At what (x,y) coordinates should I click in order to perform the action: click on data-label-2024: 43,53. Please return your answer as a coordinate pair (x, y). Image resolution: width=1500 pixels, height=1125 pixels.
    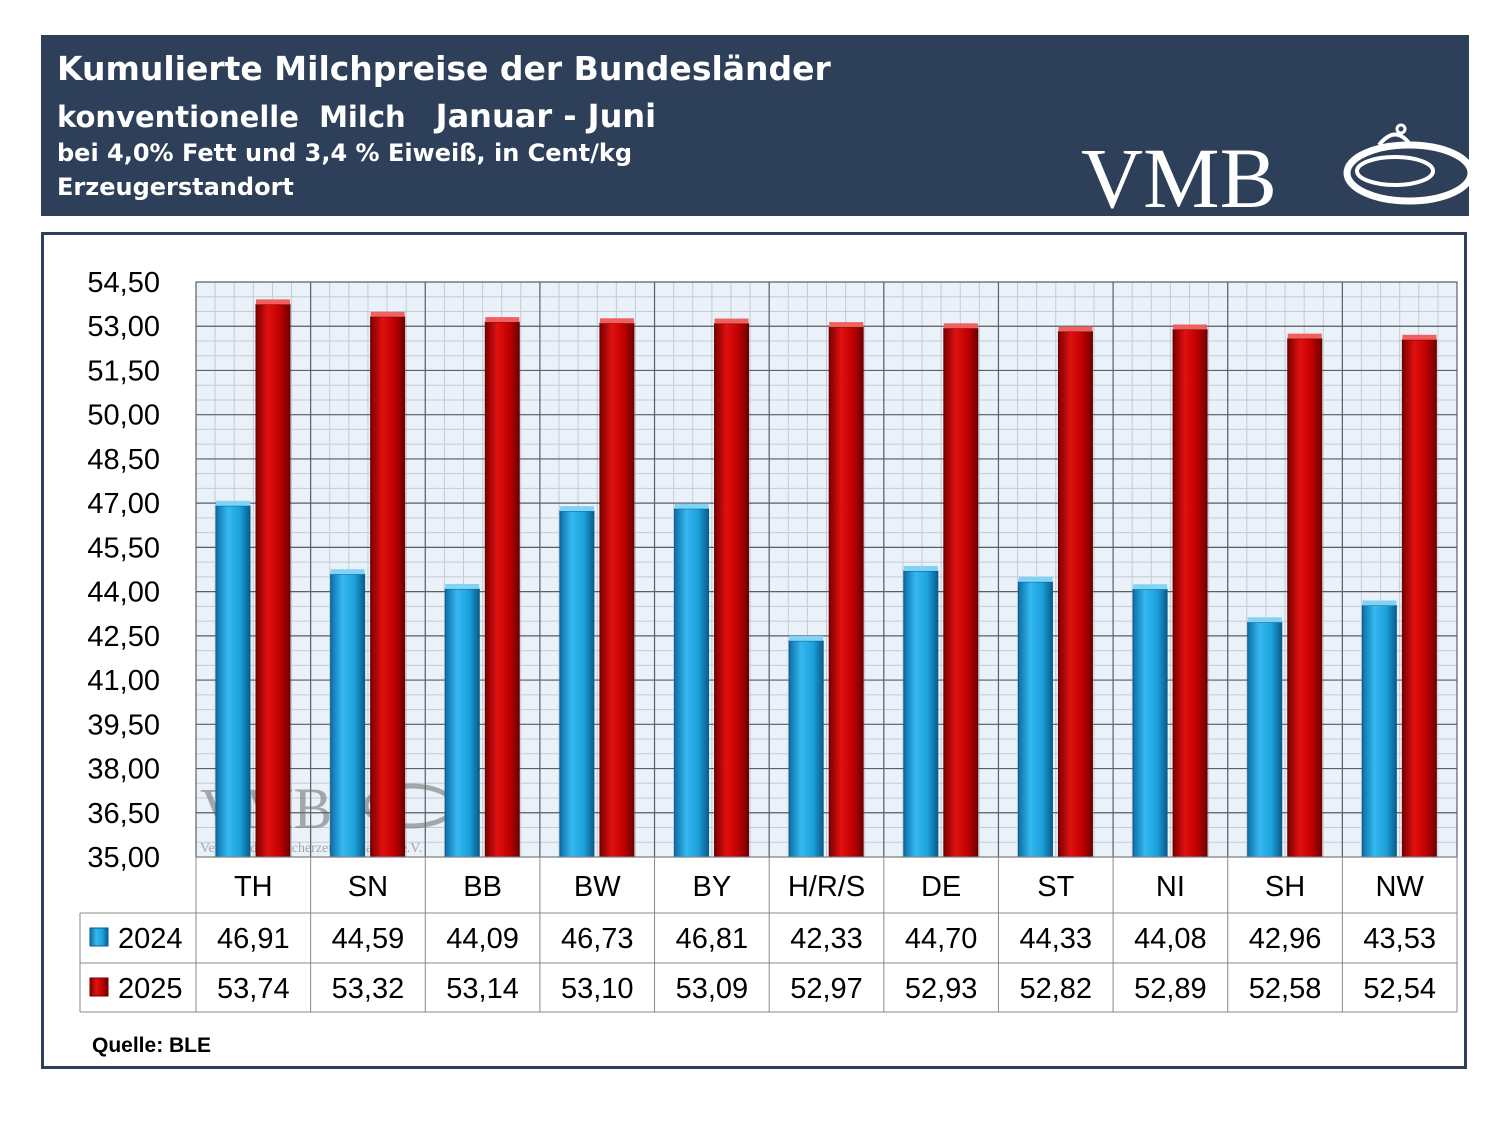
    Looking at the image, I should click on (1399, 939).